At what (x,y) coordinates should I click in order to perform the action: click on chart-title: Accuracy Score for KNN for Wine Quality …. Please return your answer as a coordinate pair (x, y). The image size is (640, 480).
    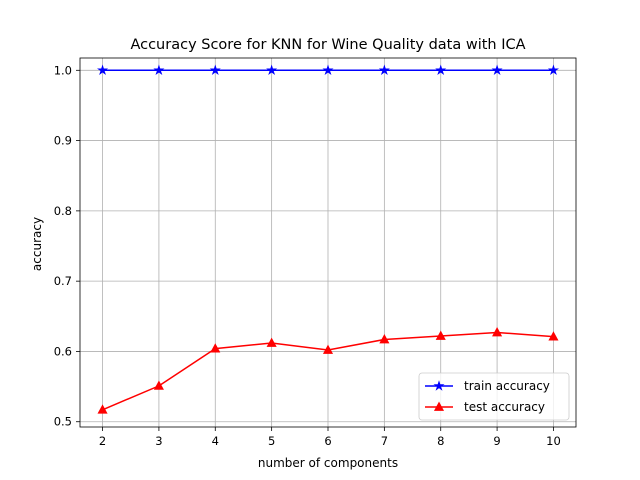
    Looking at the image, I should click on (327, 45).